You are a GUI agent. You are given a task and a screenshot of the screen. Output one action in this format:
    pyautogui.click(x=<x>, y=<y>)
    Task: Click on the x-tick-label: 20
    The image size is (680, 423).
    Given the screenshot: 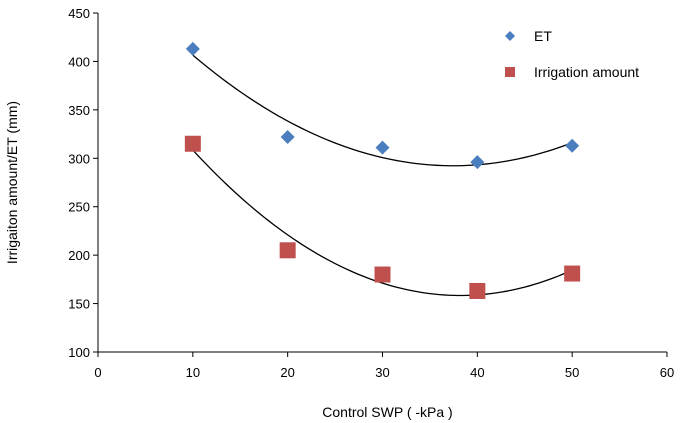 What is the action you would take?
    pyautogui.click(x=287, y=372)
    